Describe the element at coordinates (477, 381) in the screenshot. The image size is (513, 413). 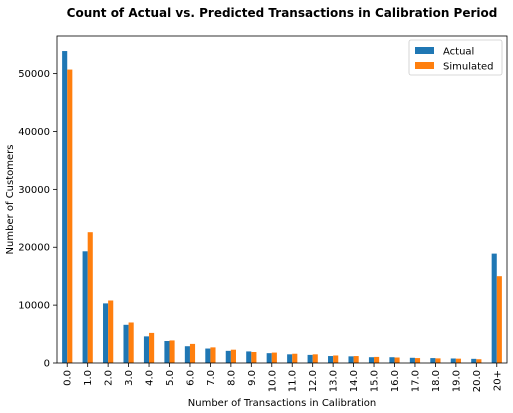
I see `x-tick-label: 20.0` at that location.